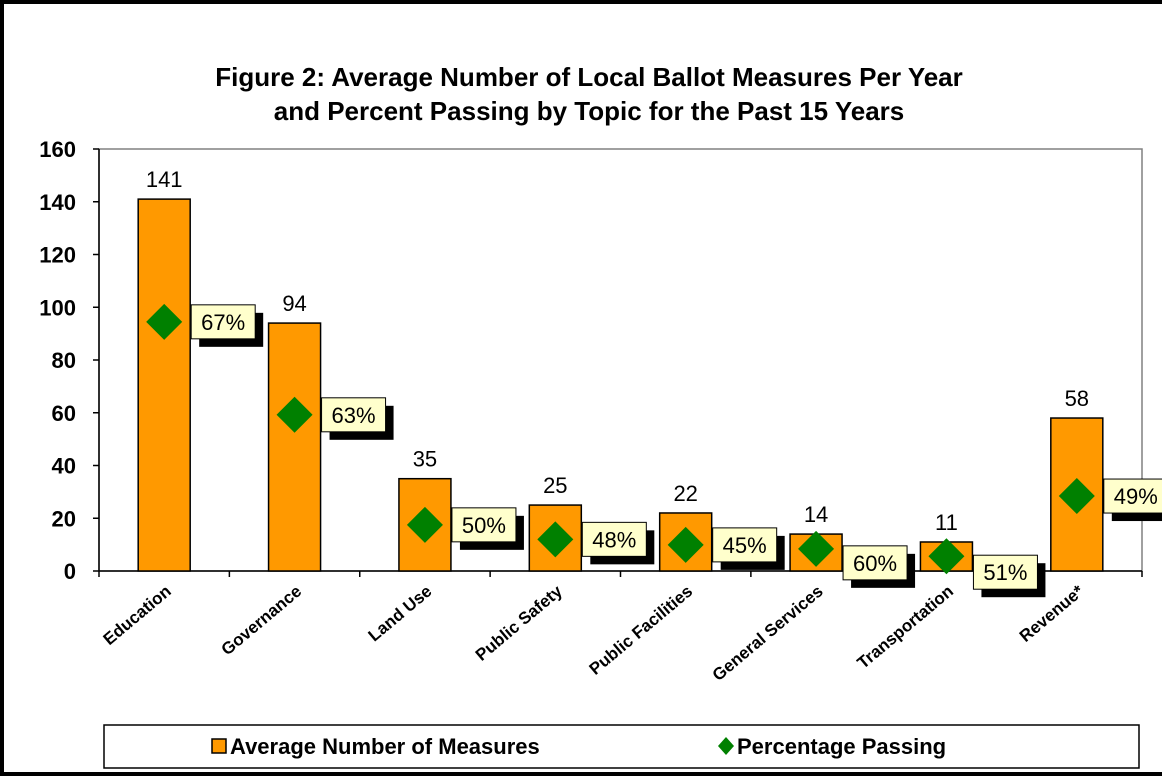 The width and height of the screenshot is (1162, 780). What do you see at coordinates (64, 518) in the screenshot?
I see `y-tick-label: 20` at bounding box center [64, 518].